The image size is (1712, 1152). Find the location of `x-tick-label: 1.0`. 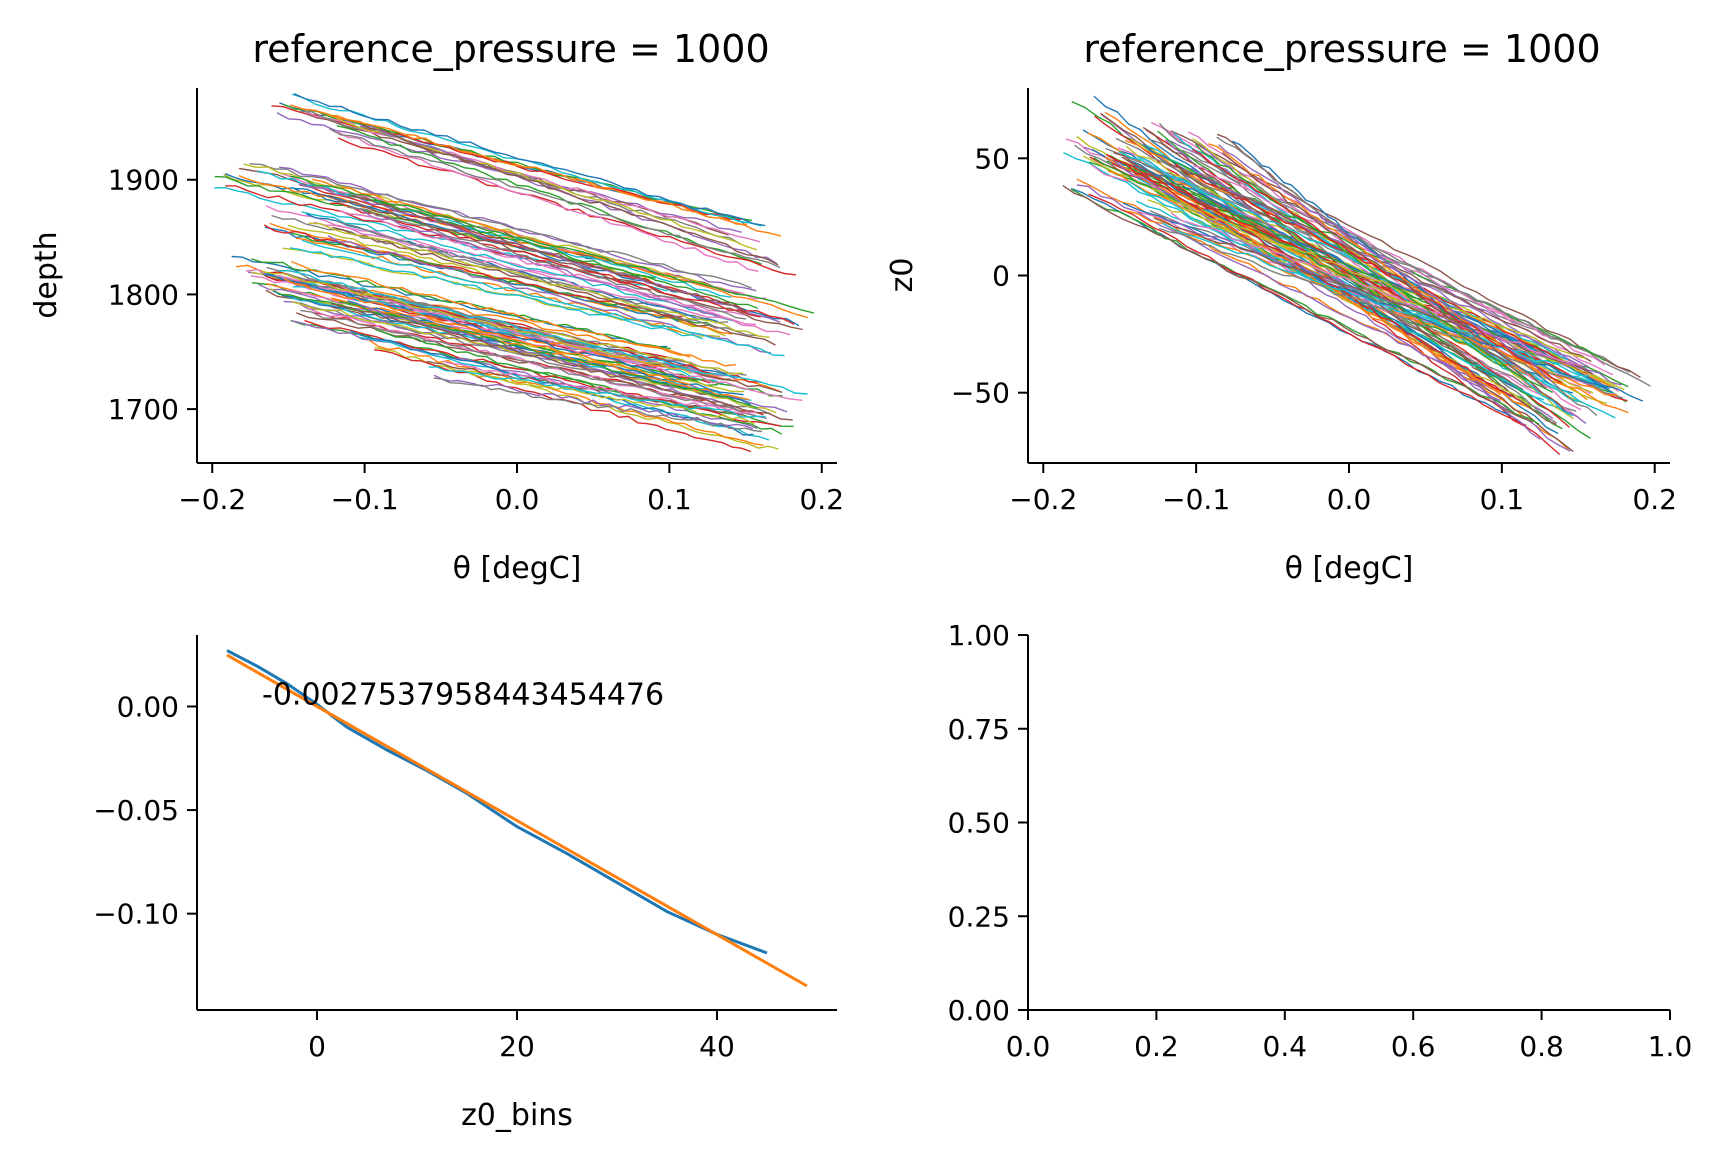

x-tick-label: 1.0 is located at coordinates (1670, 1046).